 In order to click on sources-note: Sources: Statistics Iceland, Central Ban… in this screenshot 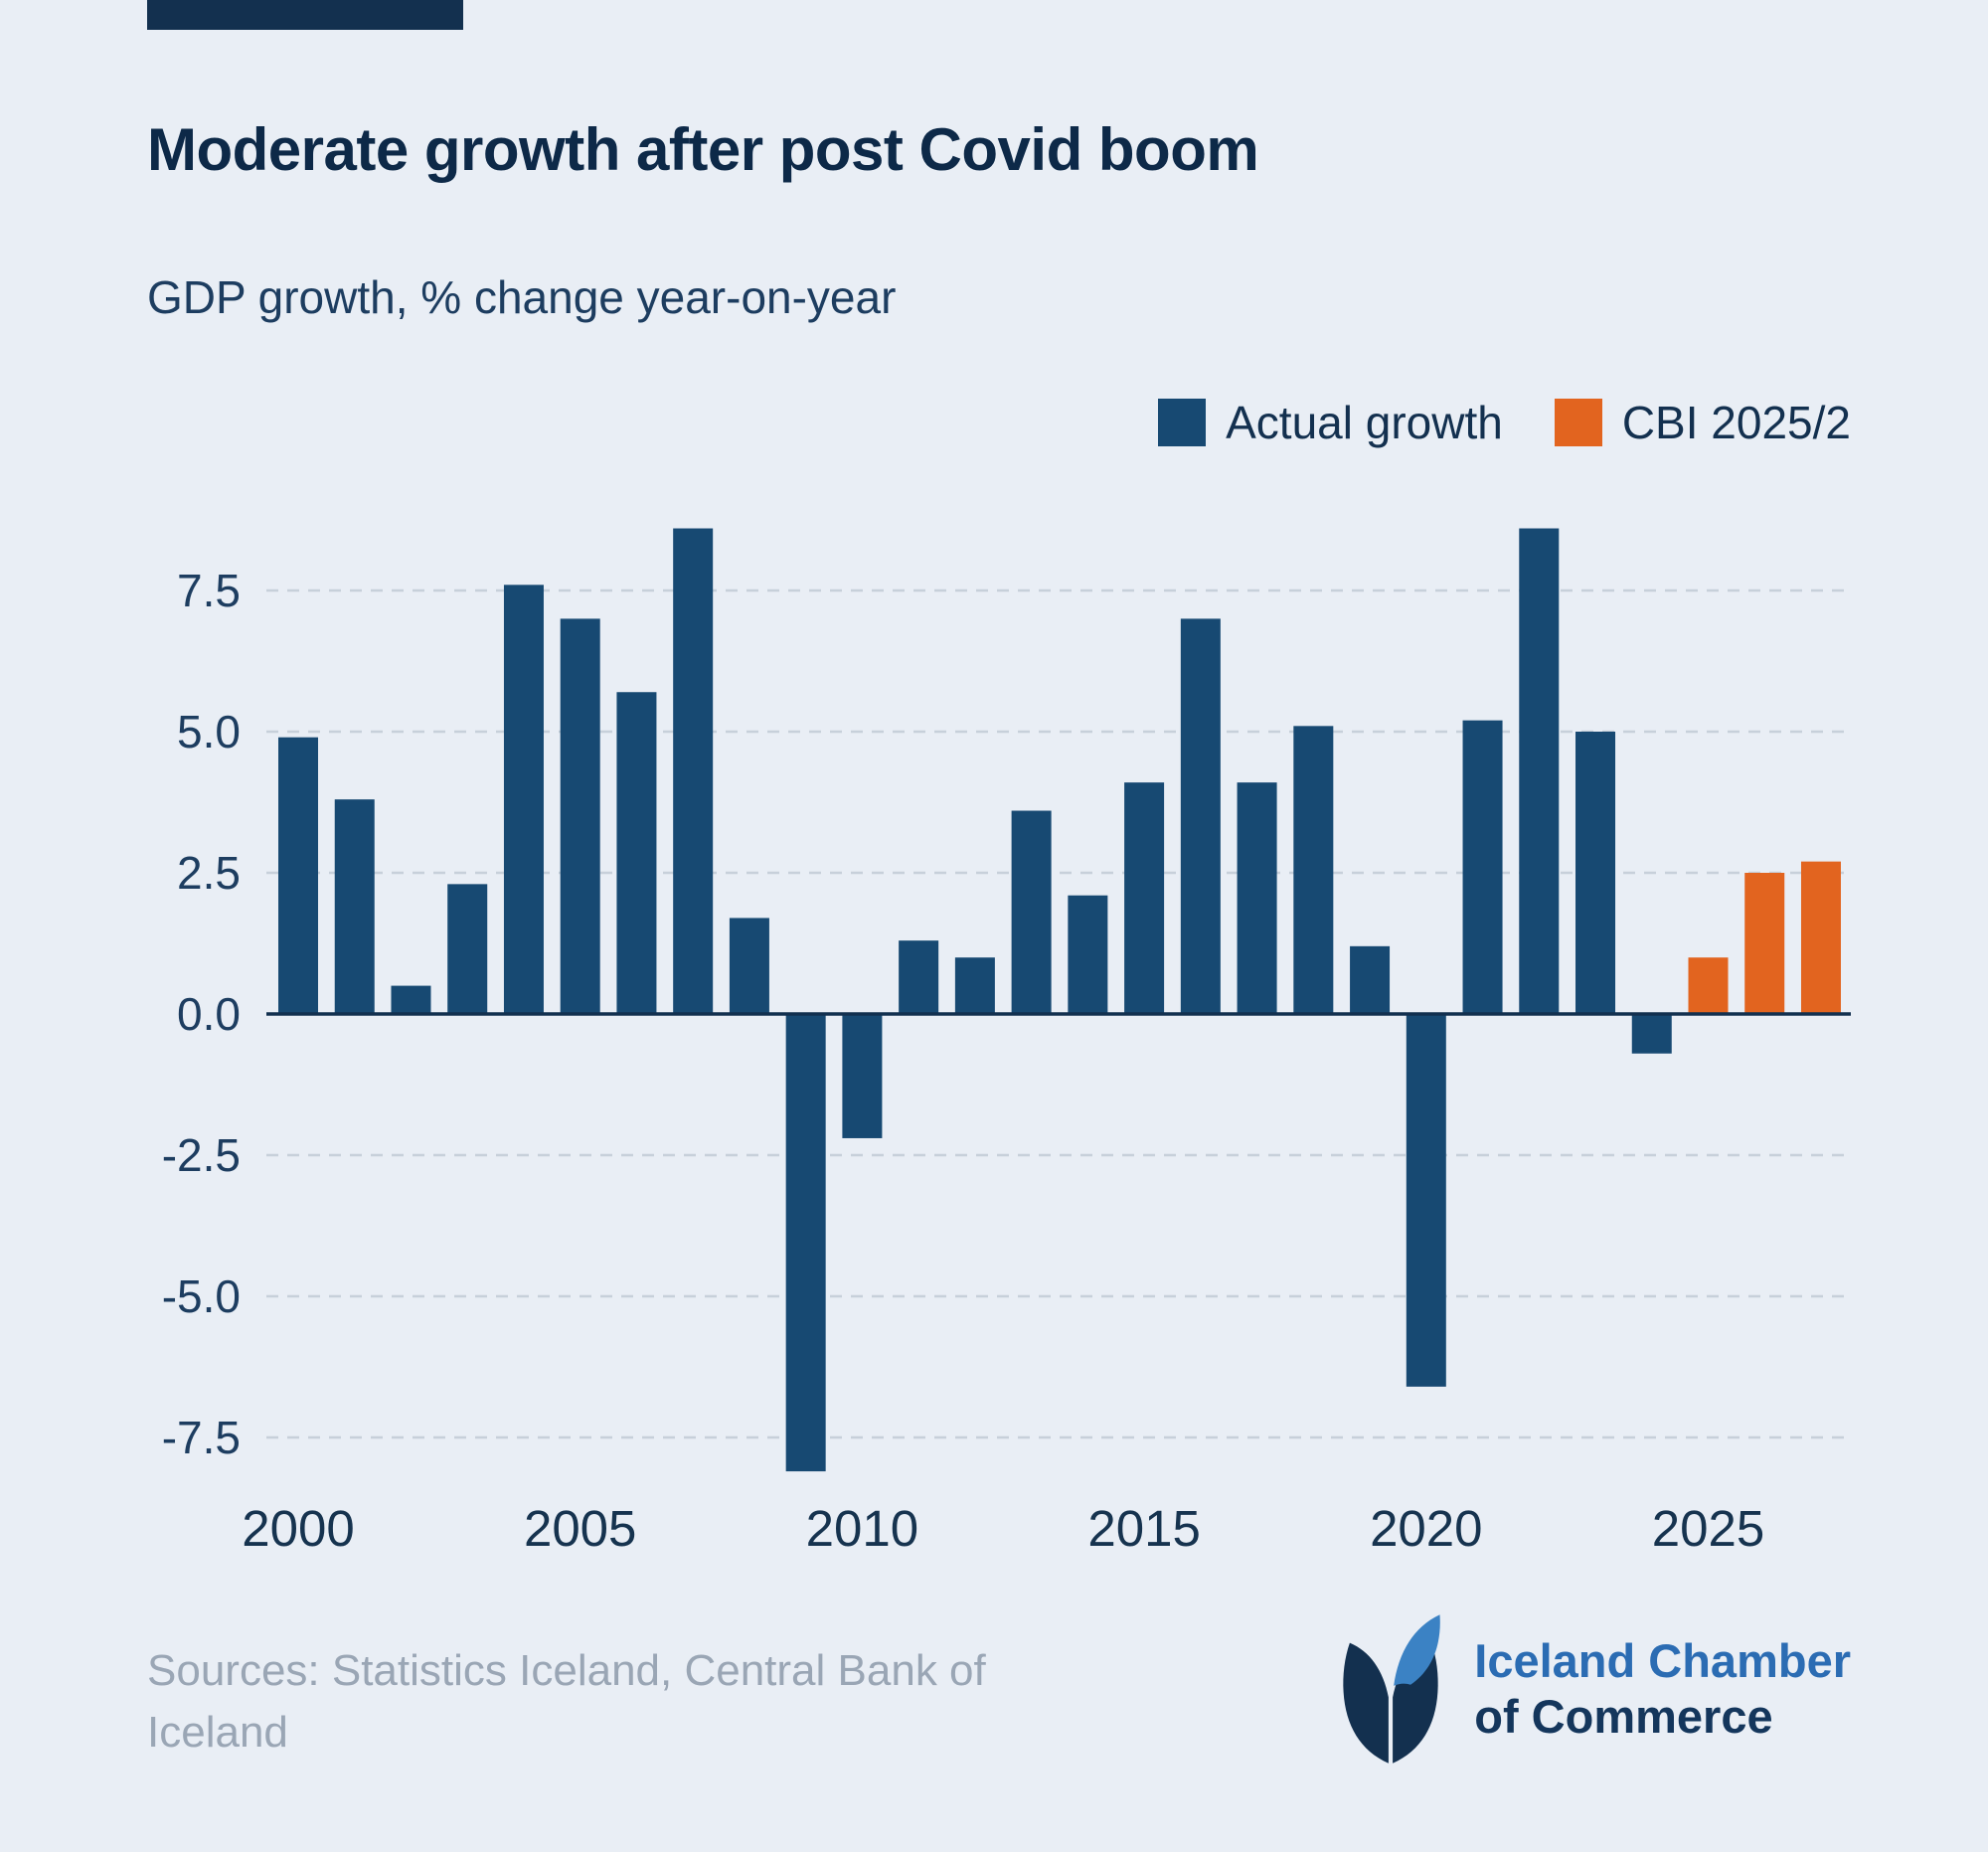, I will do `click(566, 1702)`.